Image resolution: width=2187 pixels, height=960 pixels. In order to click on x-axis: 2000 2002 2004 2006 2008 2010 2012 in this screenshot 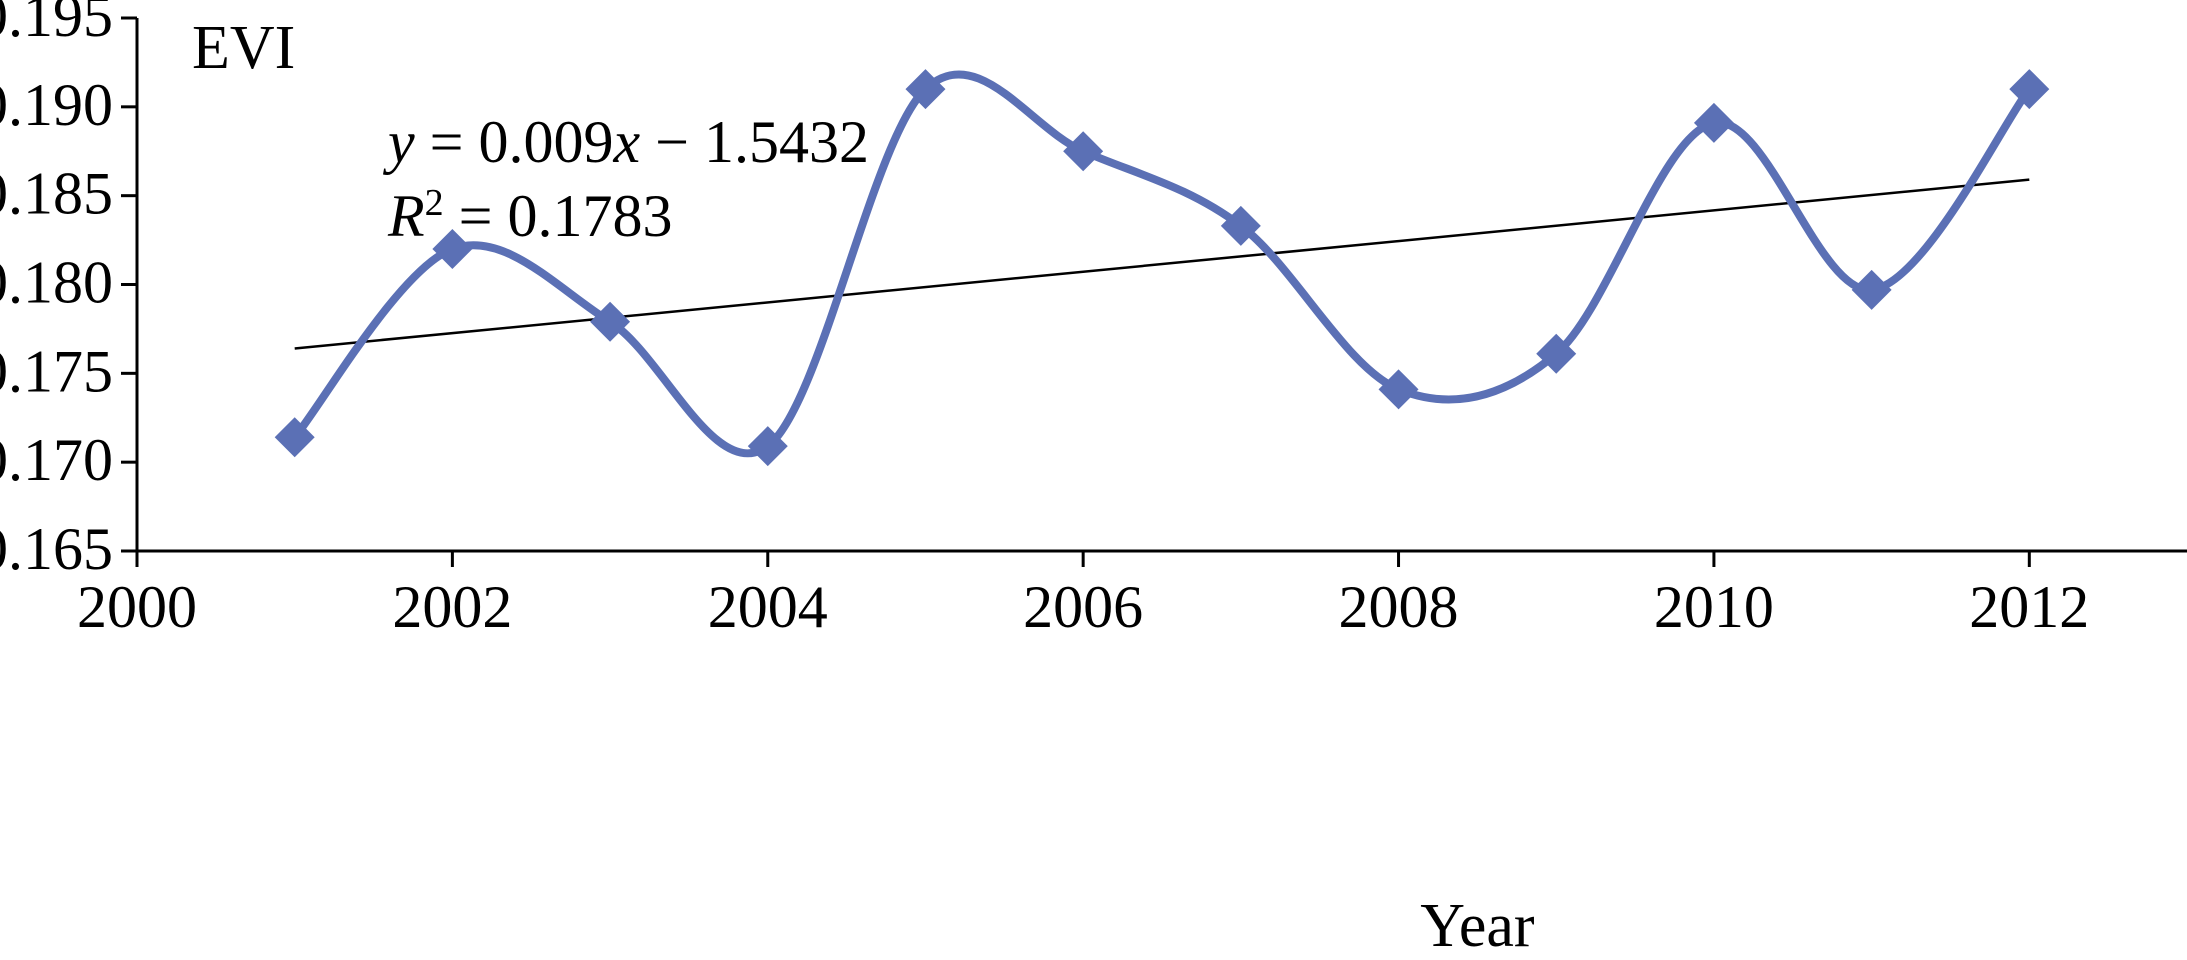, I will do `click(1132, 594)`.